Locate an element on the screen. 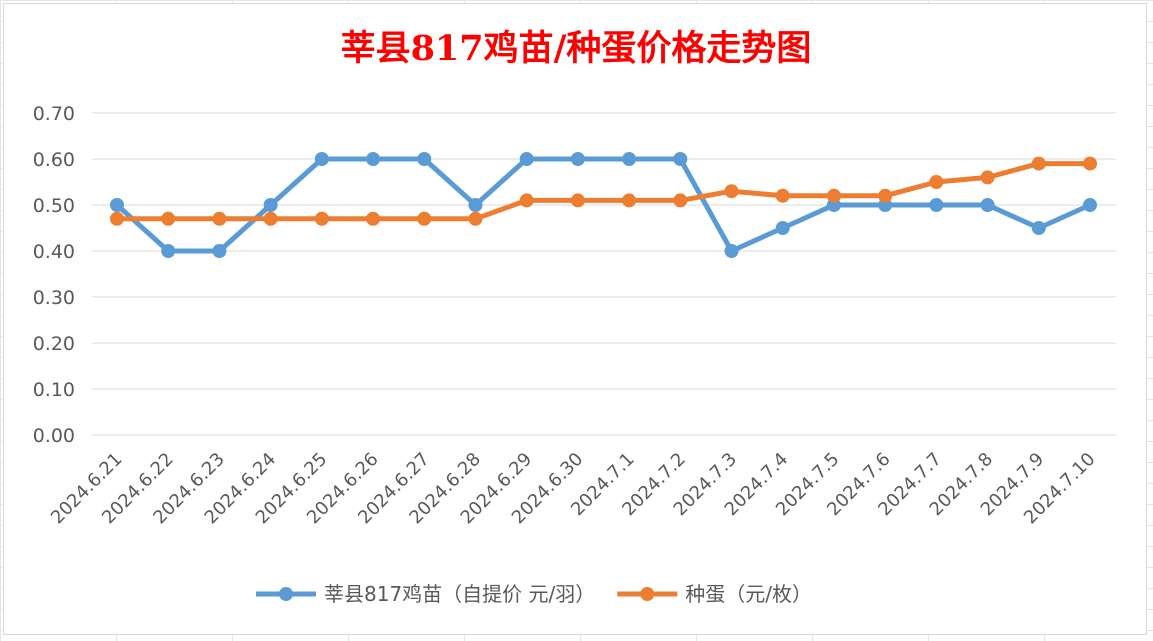 The image size is (1153, 641). y-tick-label: 0.60 is located at coordinates (54, 160).